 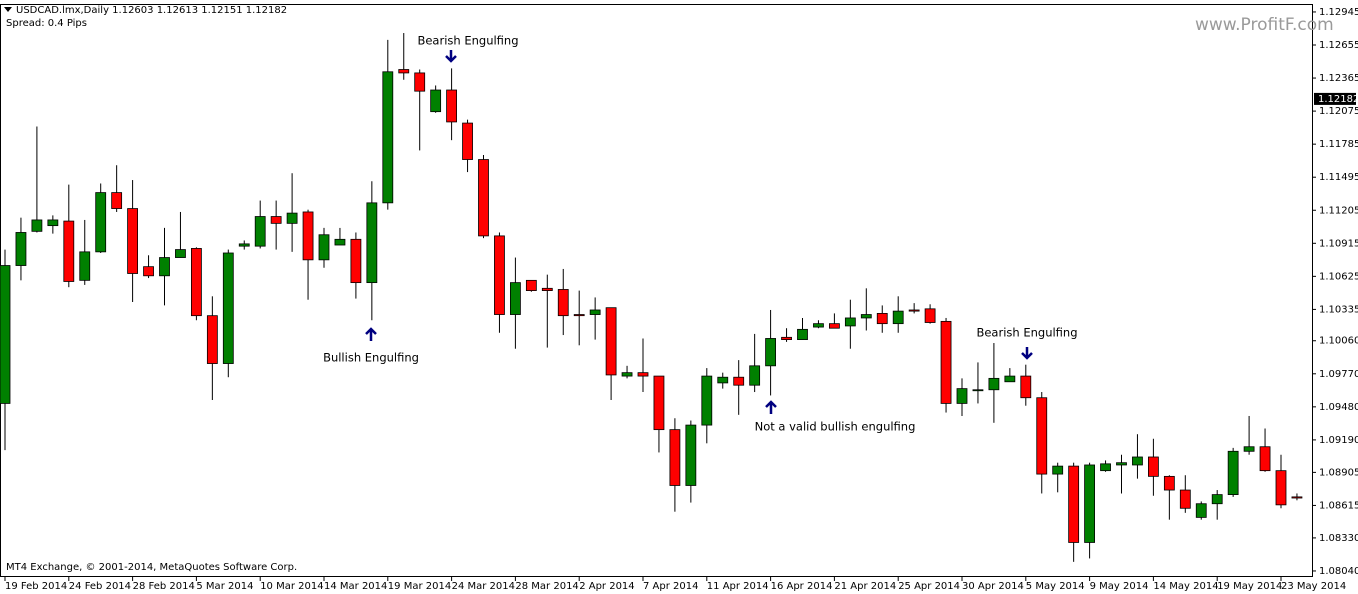 I want to click on y-tick-label: 1.12655, so click(x=1338, y=45).